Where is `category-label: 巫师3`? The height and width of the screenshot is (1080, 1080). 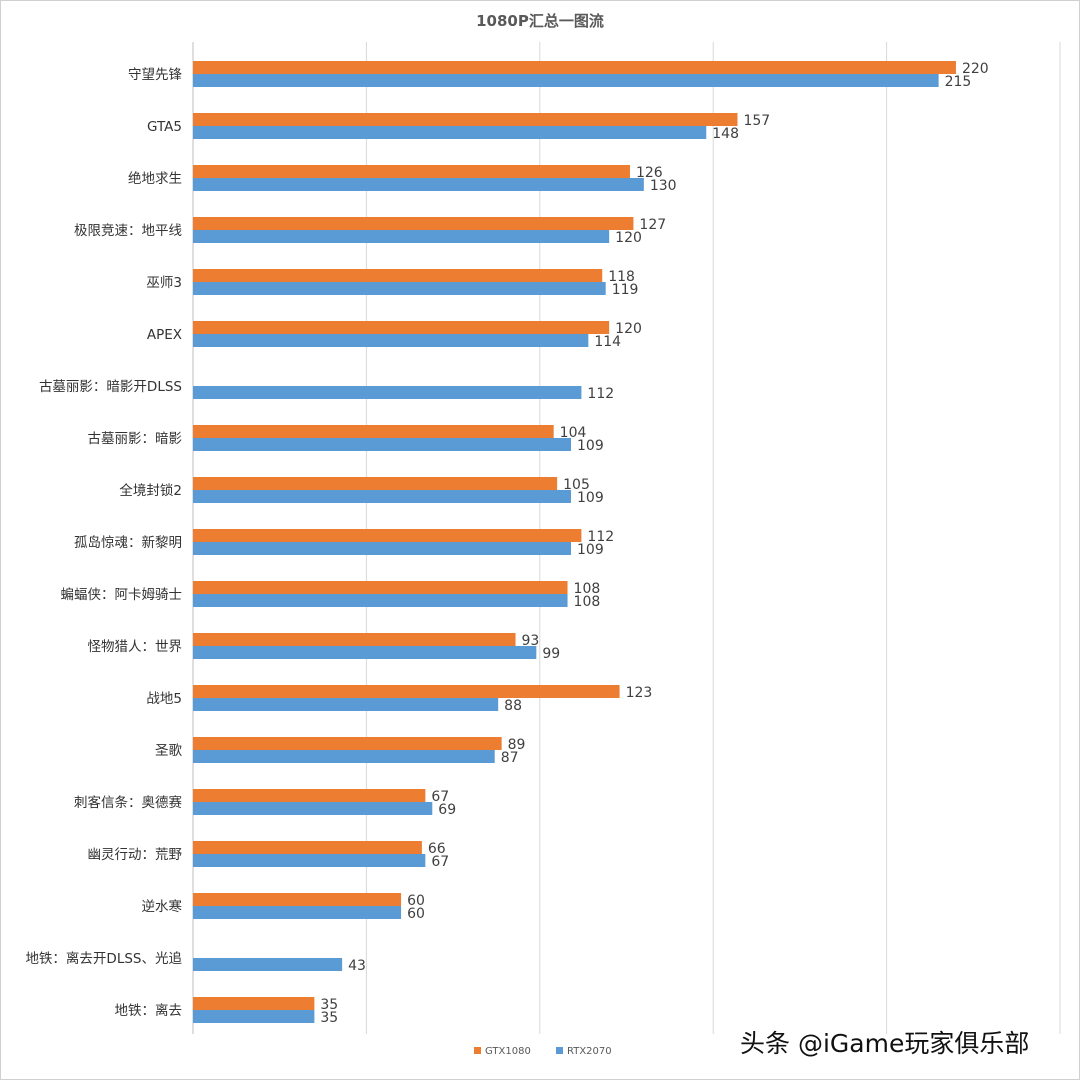
category-label: 巫师3 is located at coordinates (164, 283).